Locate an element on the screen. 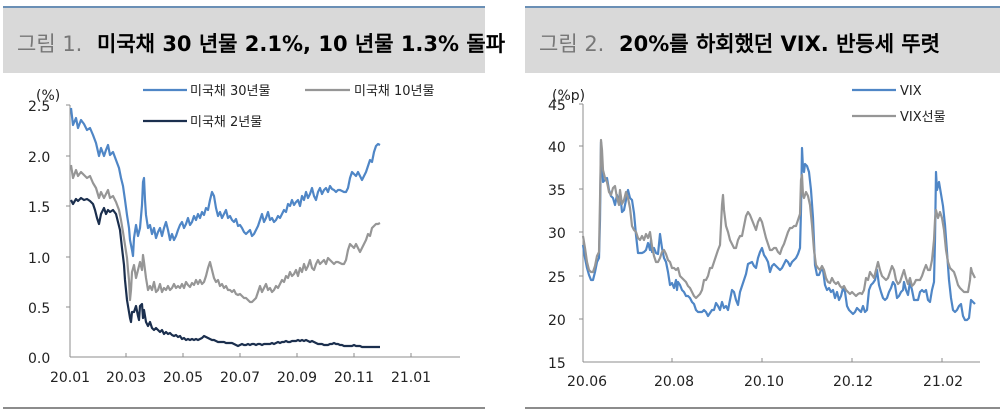  figure-2-title: 20%를 하회했던 VIX. 반등세 뚜렷 is located at coordinates (779, 44).